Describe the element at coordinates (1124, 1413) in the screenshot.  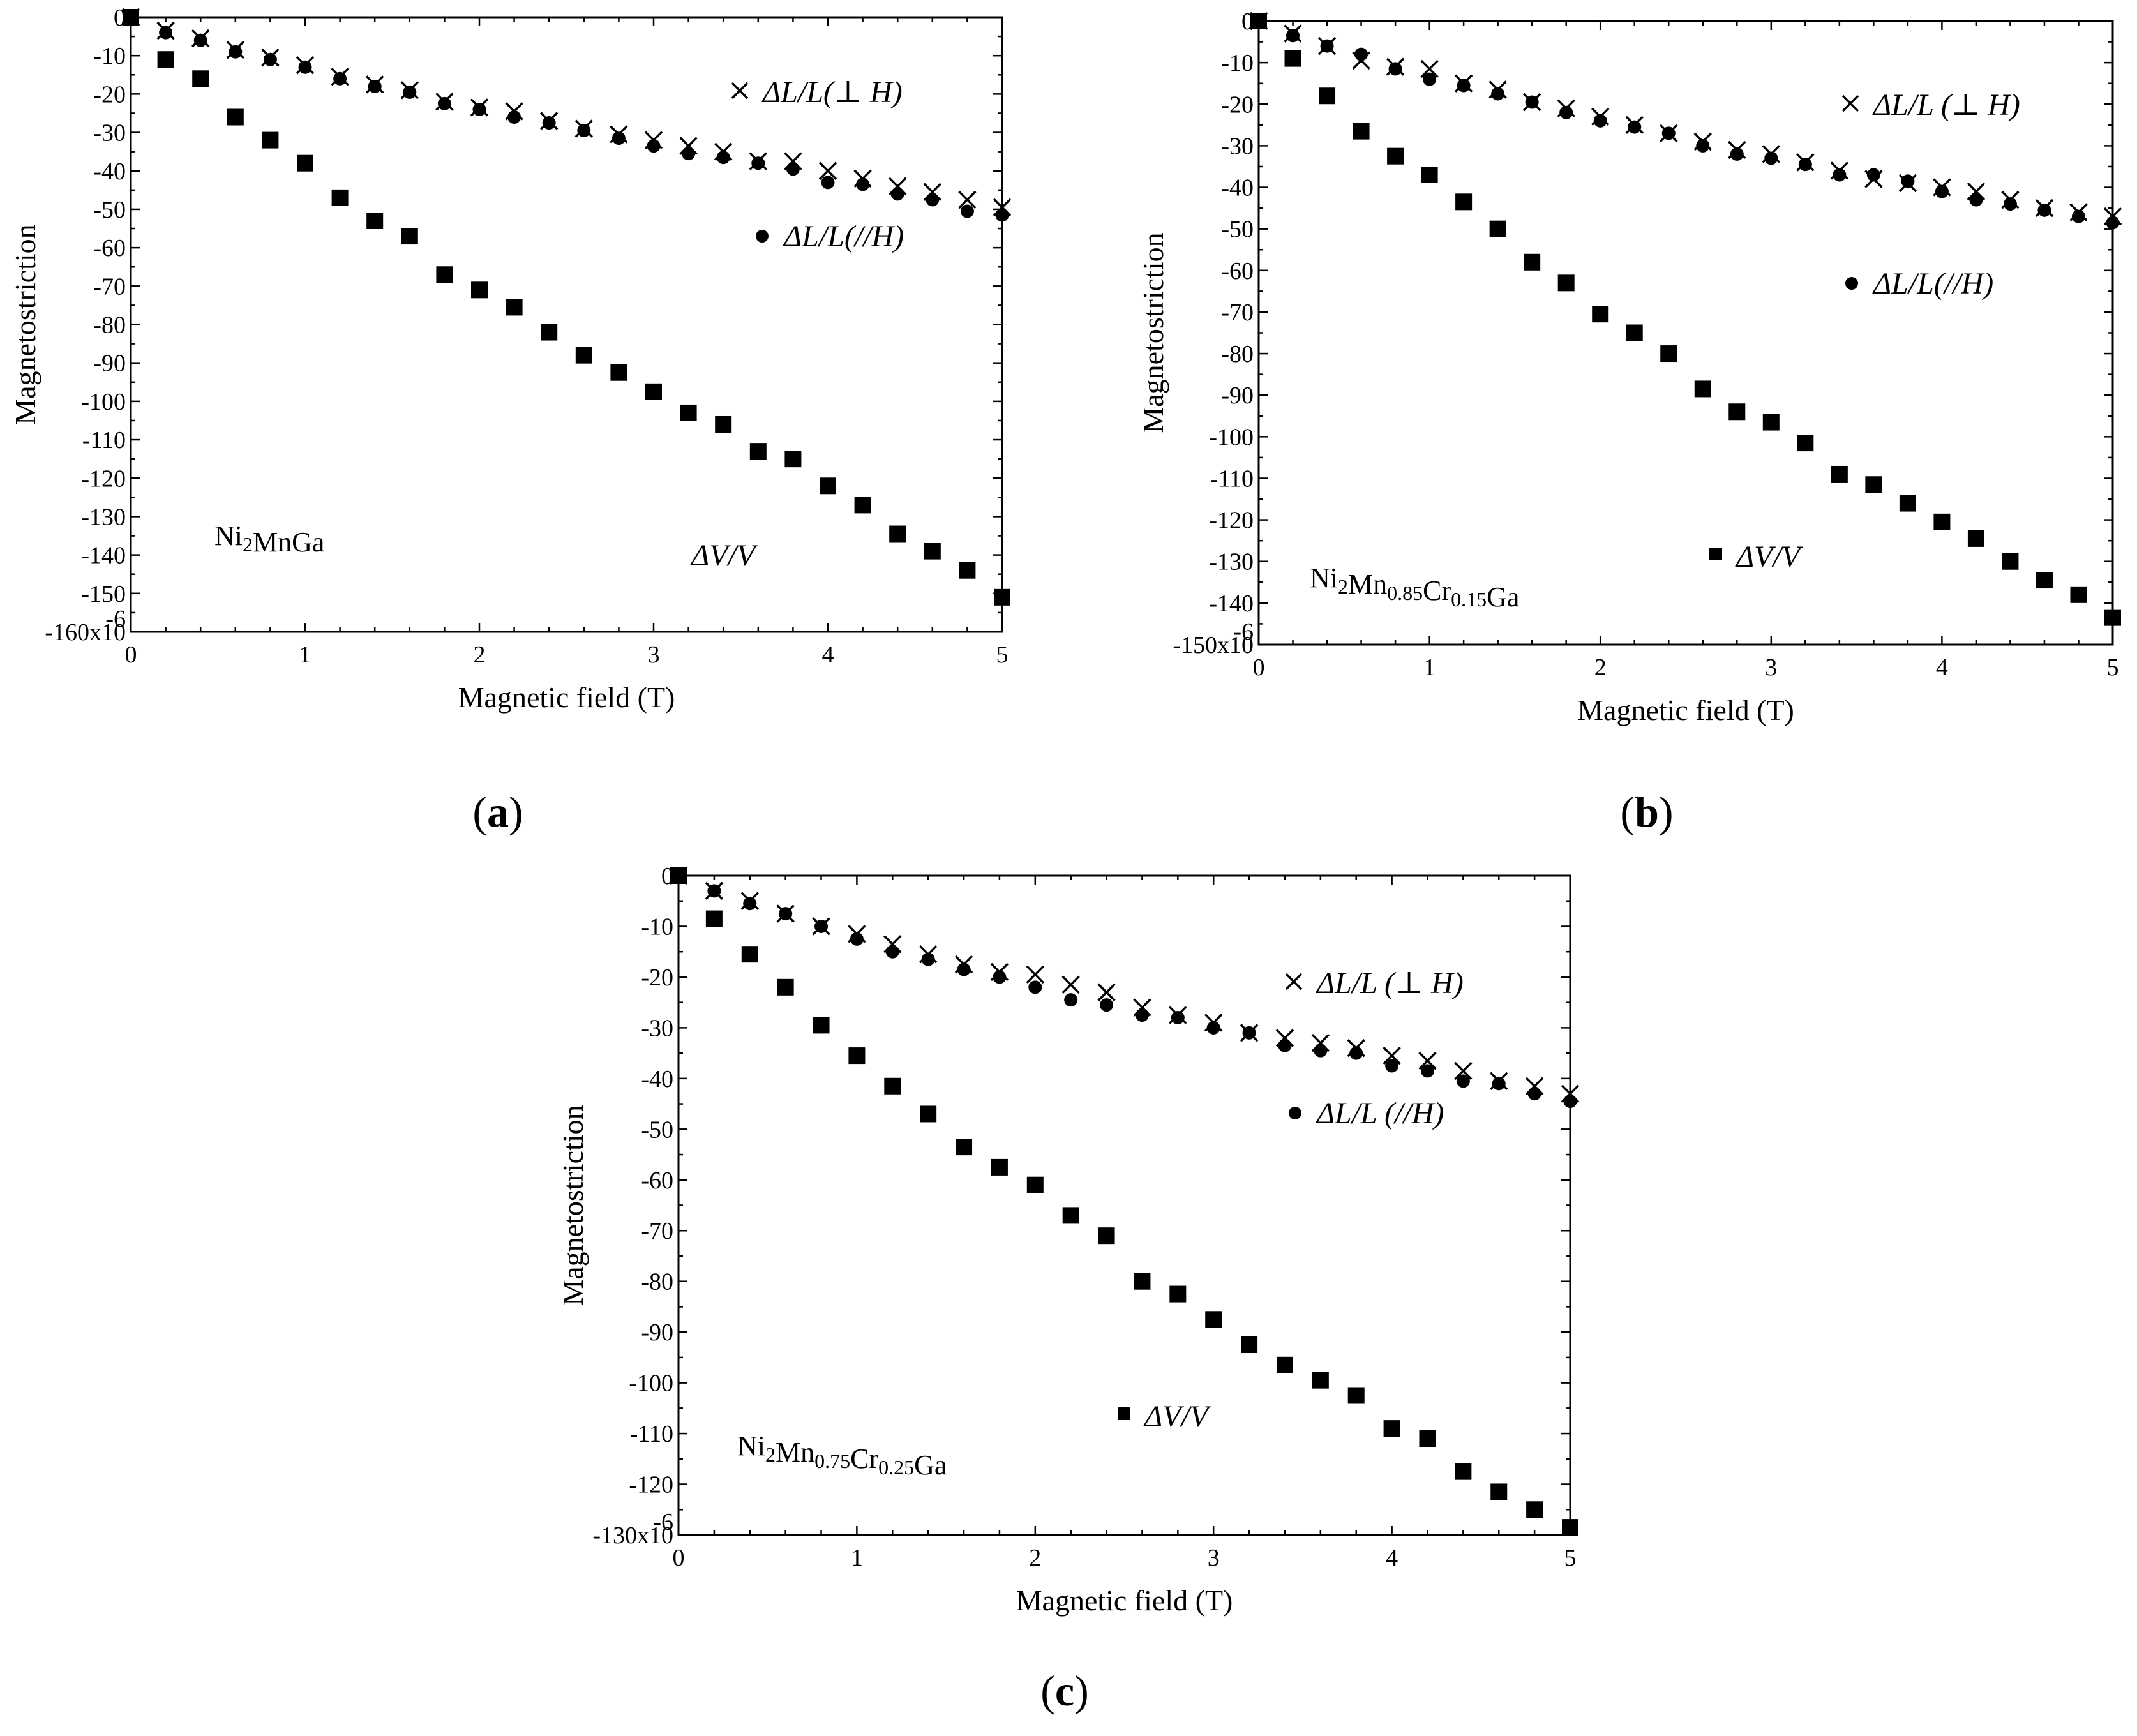
I see `legend-marker-square` at that location.